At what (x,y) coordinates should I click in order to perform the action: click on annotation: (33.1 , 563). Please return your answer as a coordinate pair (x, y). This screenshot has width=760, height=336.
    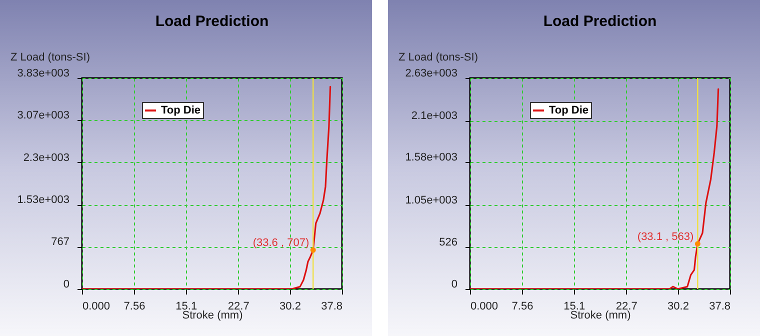
    Looking at the image, I should click on (665, 236).